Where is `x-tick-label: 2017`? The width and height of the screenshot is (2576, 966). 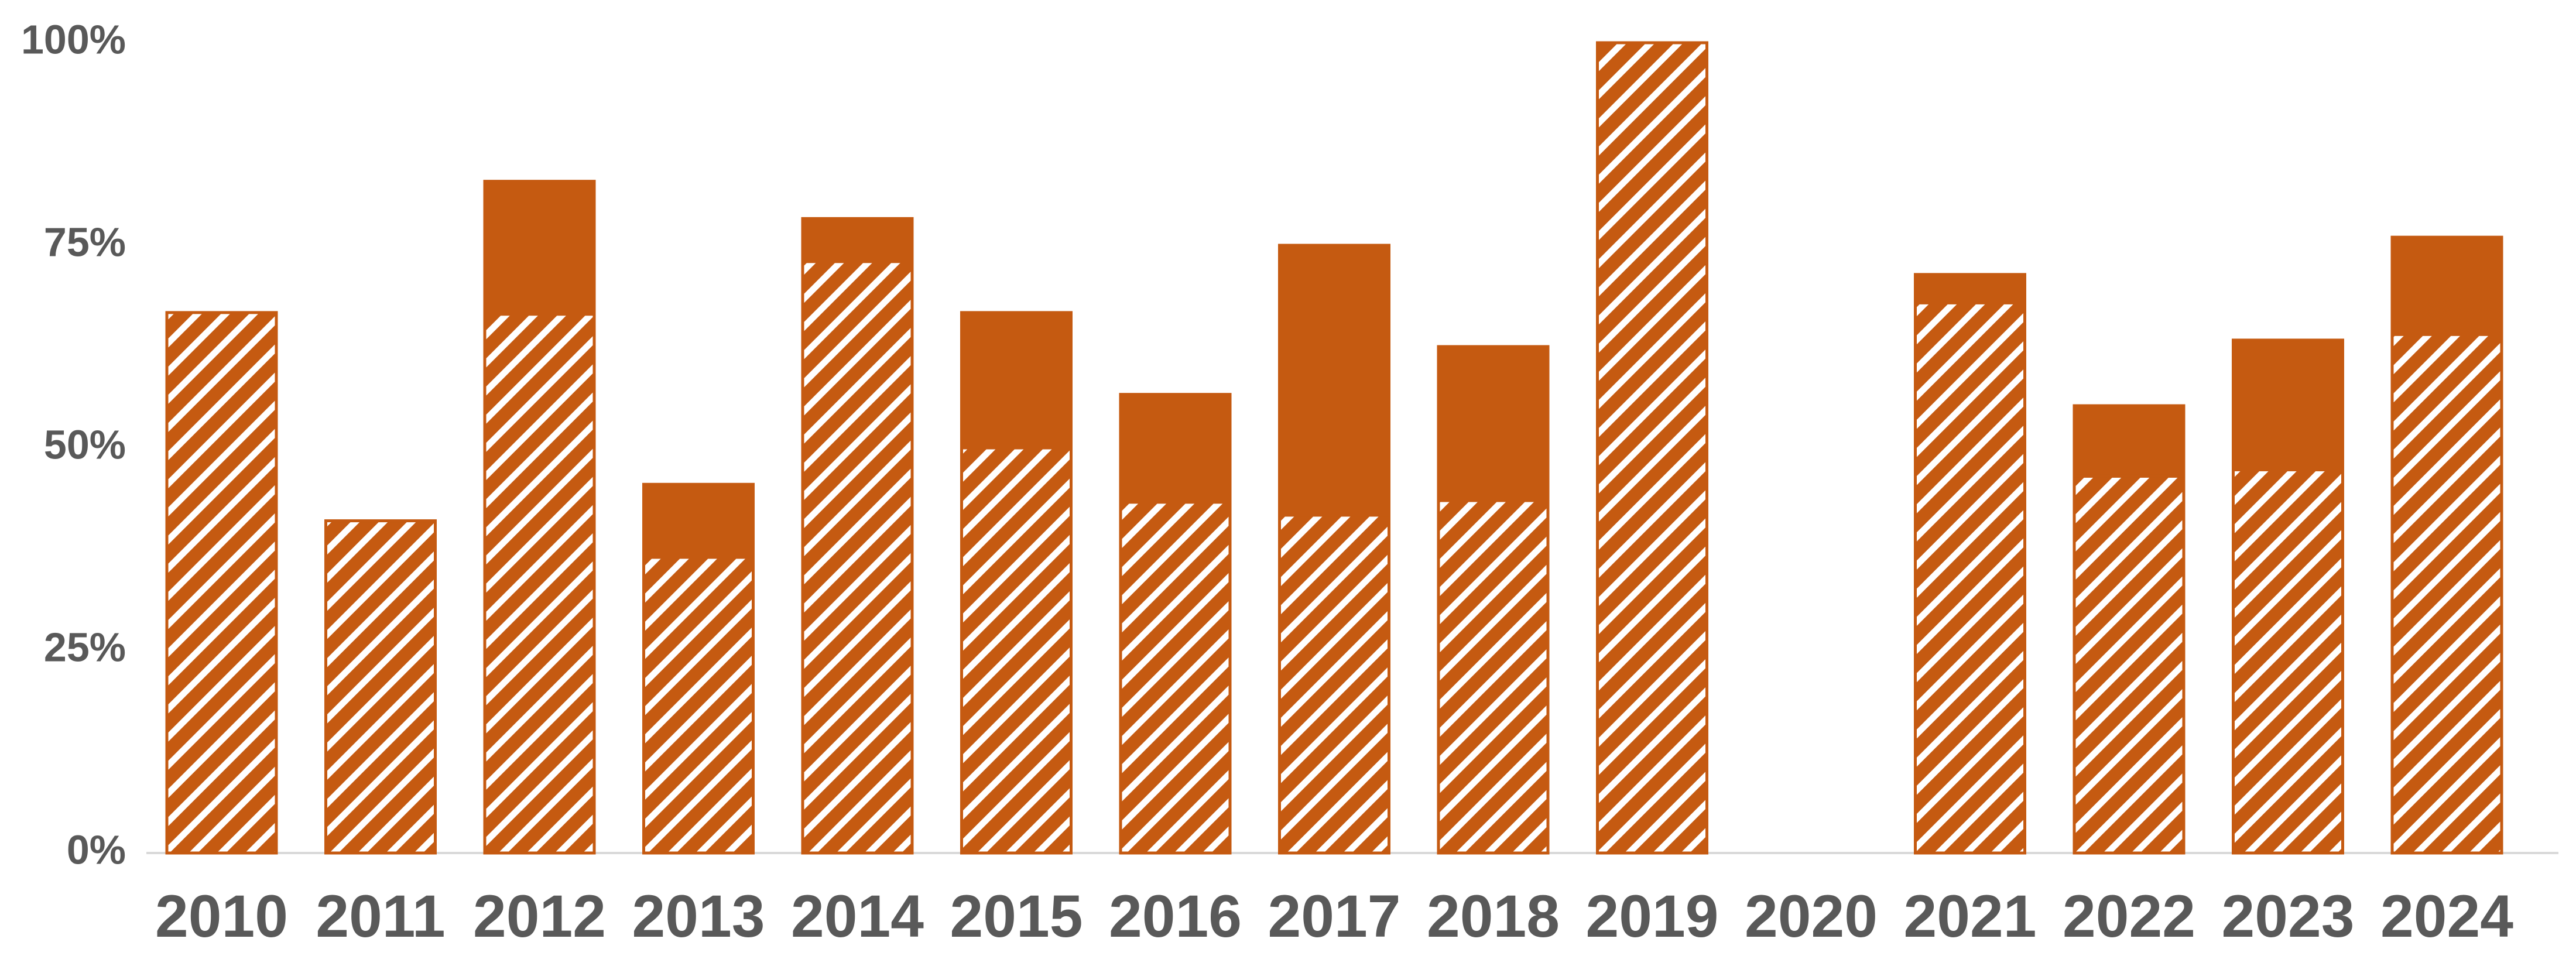 x-tick-label: 2017 is located at coordinates (1334, 916).